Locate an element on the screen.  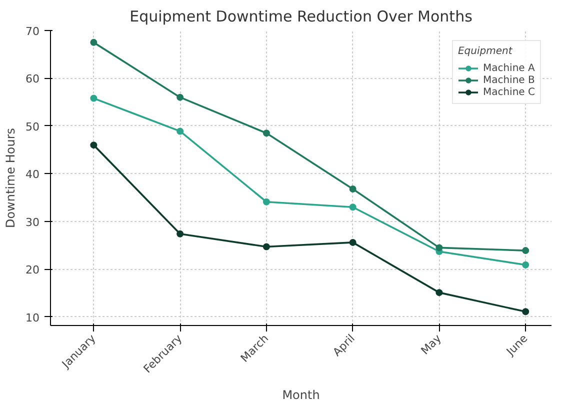
y-tick-label: 60 is located at coordinates (33, 79).